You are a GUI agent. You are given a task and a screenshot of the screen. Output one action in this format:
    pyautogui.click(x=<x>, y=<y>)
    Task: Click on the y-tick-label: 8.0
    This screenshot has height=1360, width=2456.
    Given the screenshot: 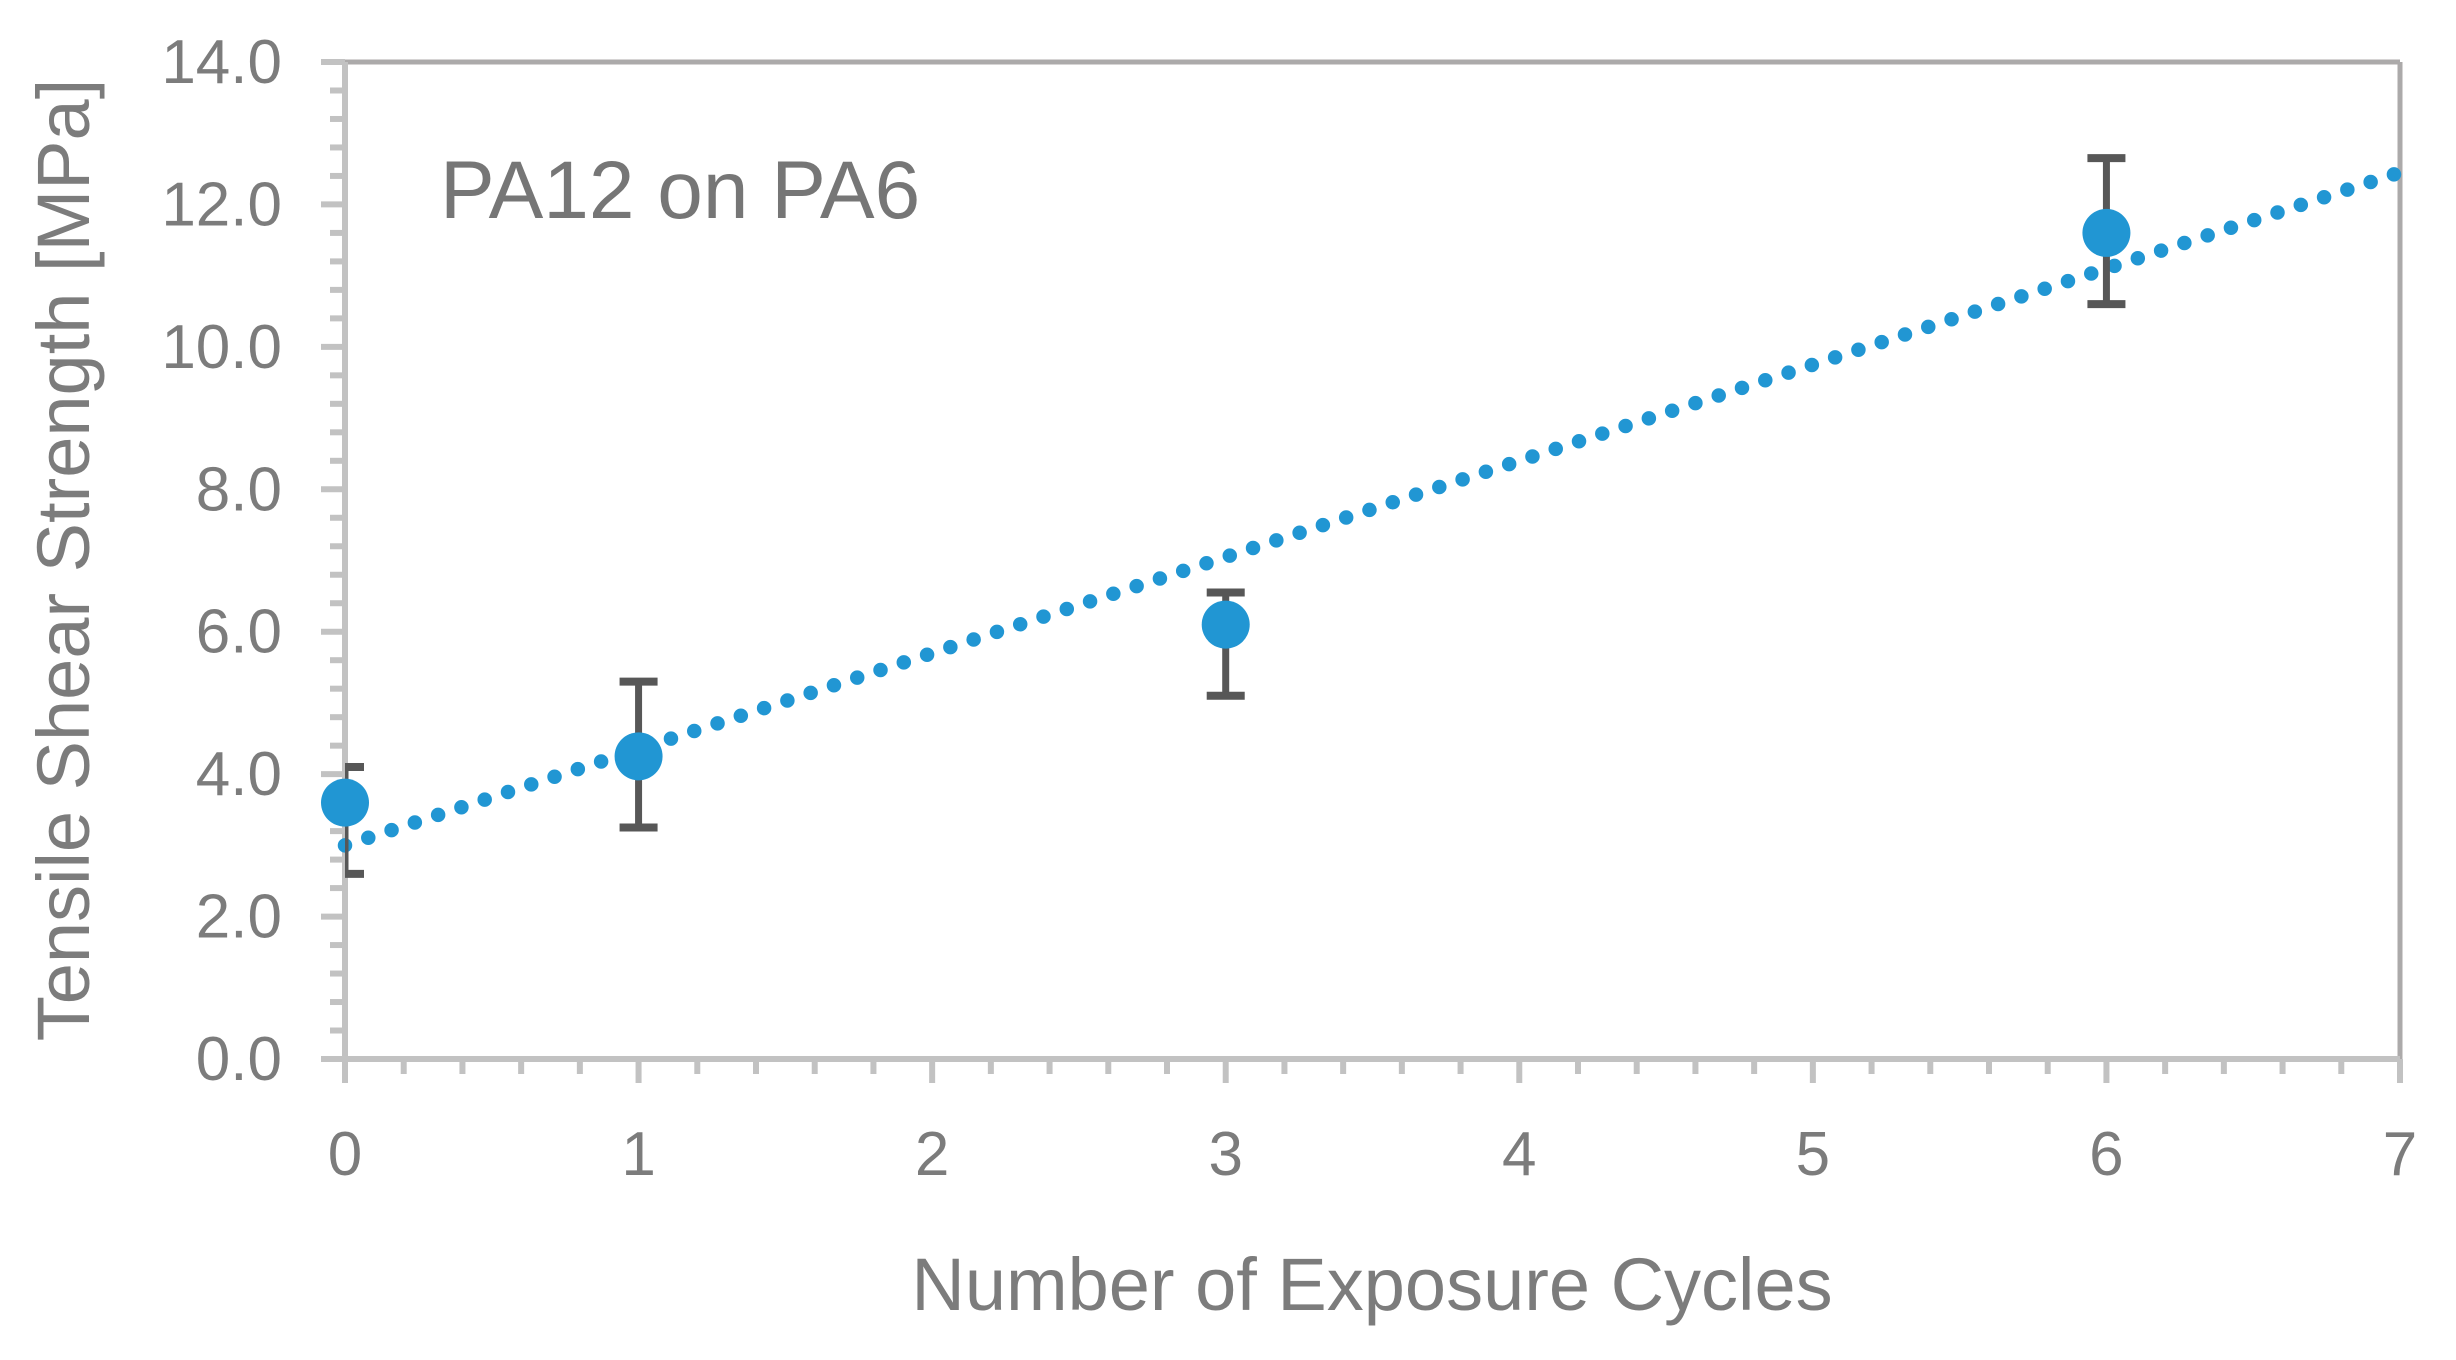 What is the action you would take?
    pyautogui.click(x=239, y=489)
    